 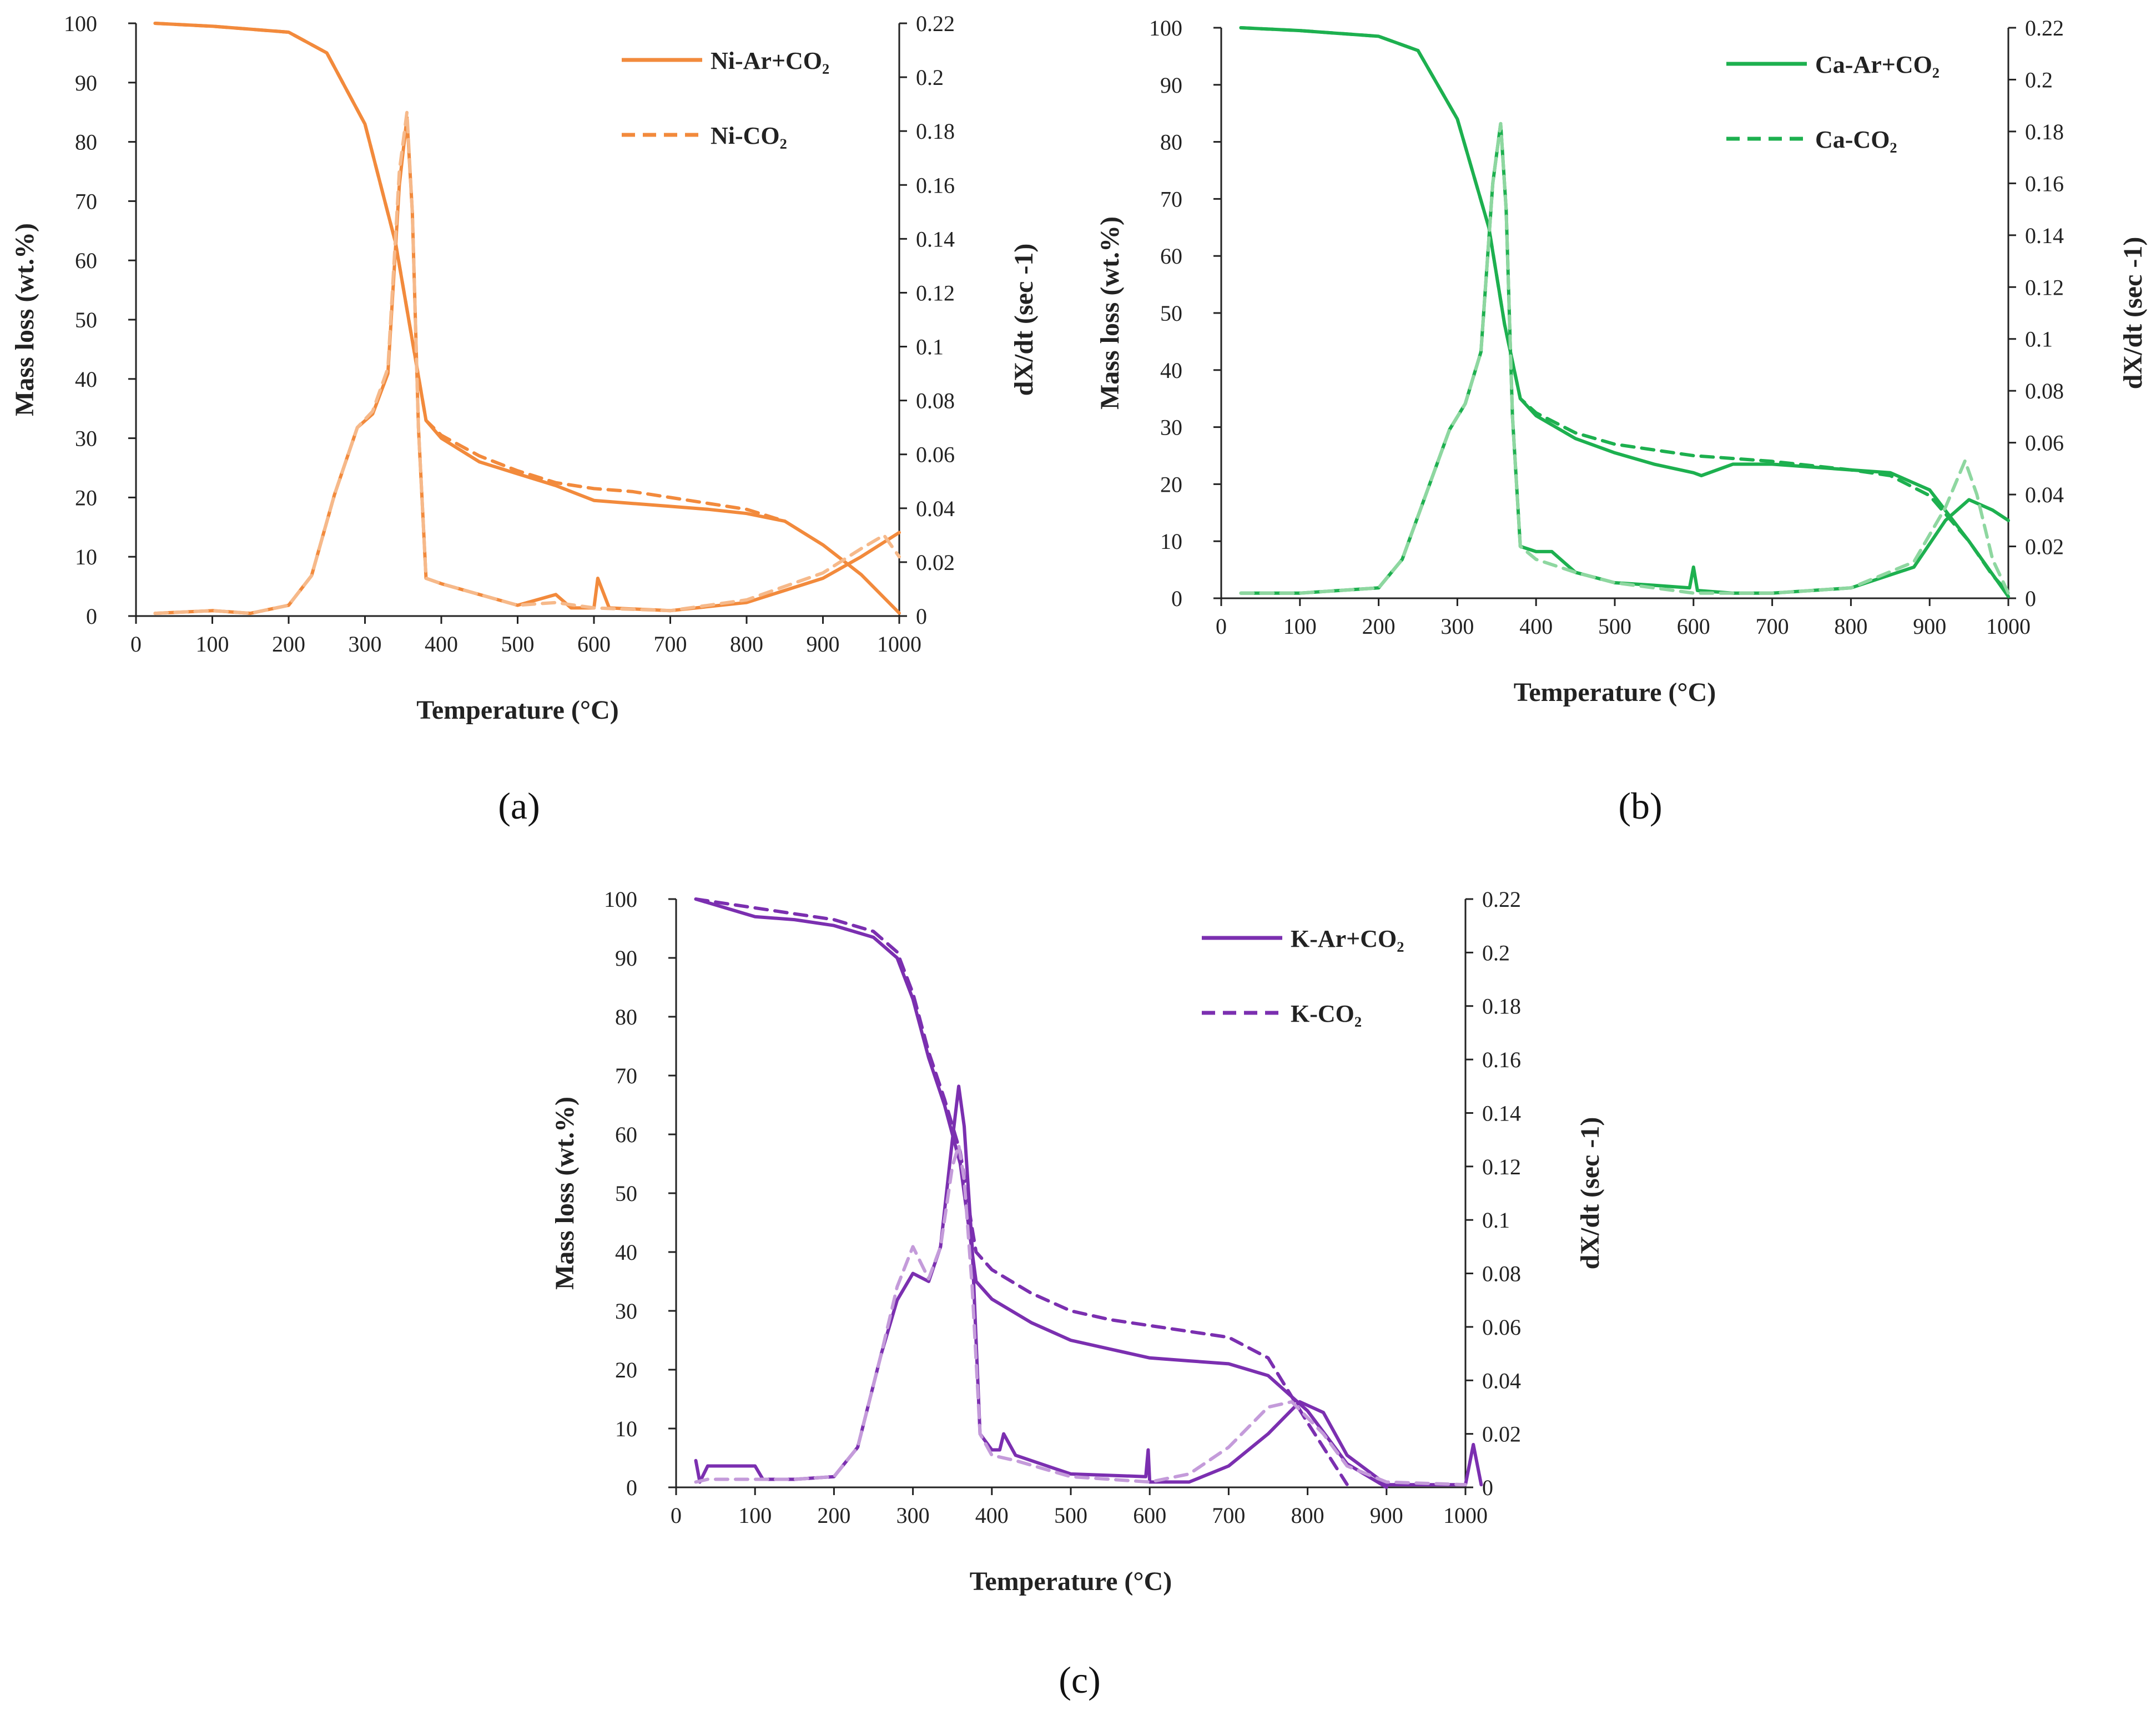 I want to click on y2-tick-label: 0.02, so click(x=1502, y=1434).